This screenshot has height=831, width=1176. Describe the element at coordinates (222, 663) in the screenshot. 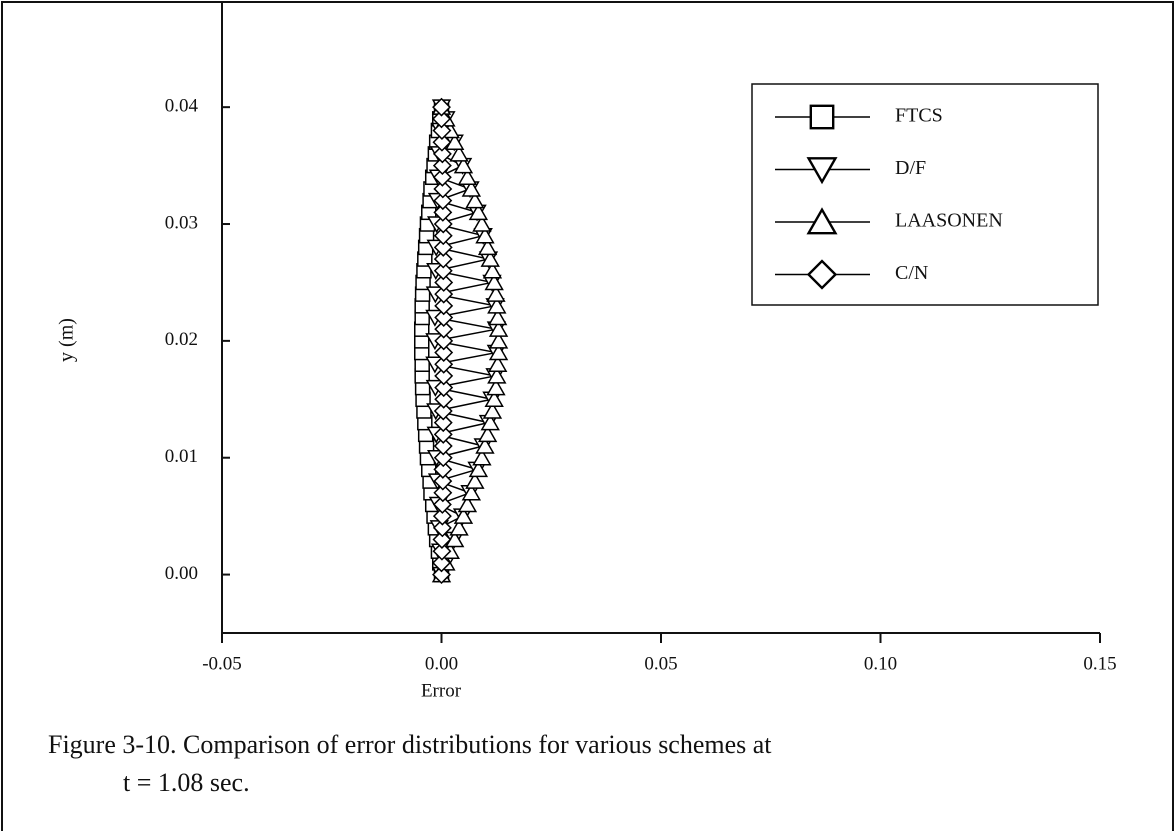

I see `x-tick-label: -0.05` at that location.